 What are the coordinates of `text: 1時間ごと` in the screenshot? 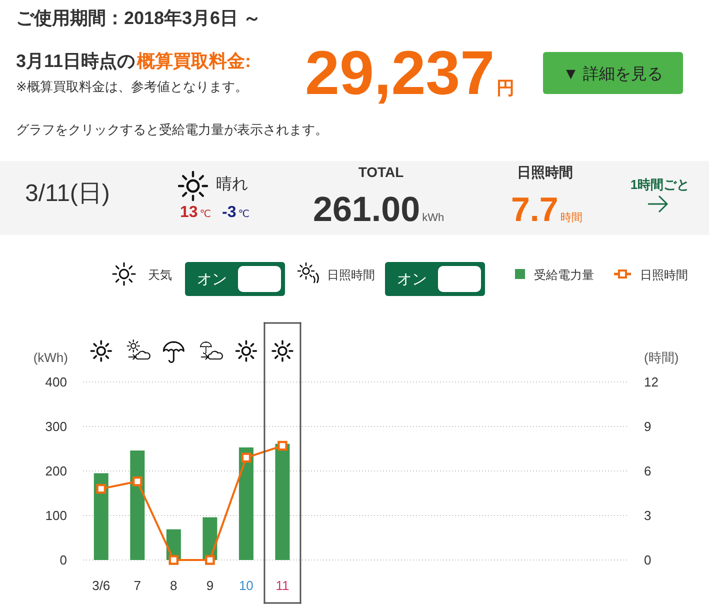 It's located at (660, 184).